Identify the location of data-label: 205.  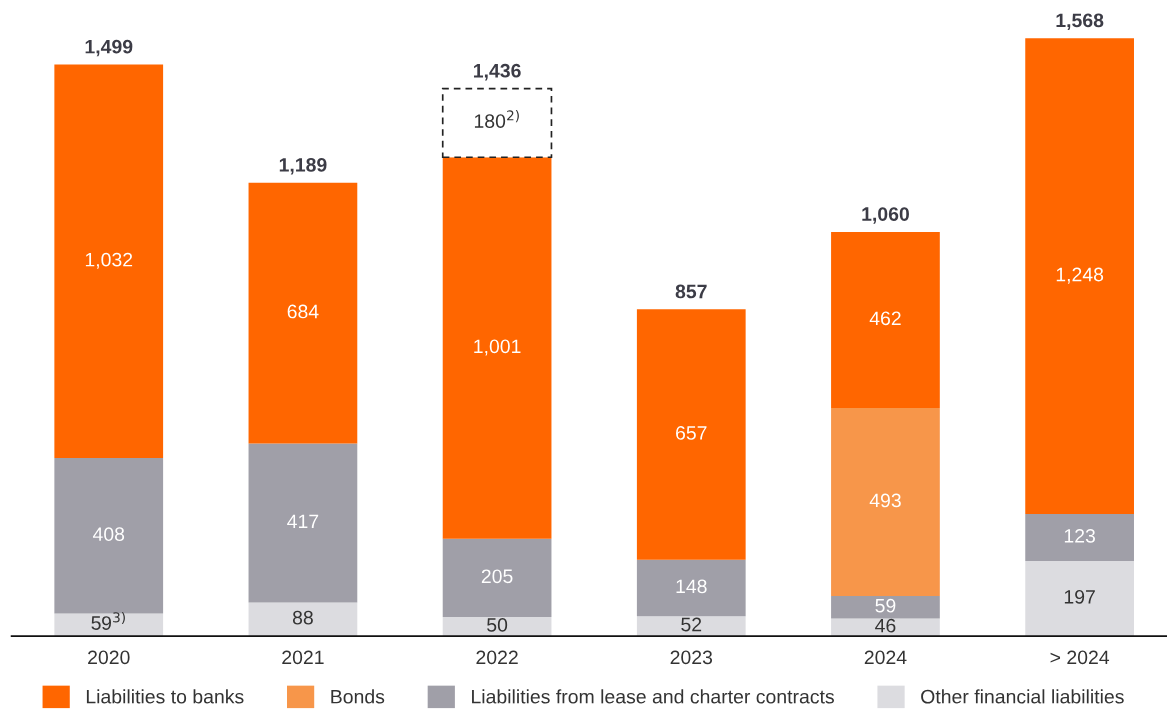
(497, 576).